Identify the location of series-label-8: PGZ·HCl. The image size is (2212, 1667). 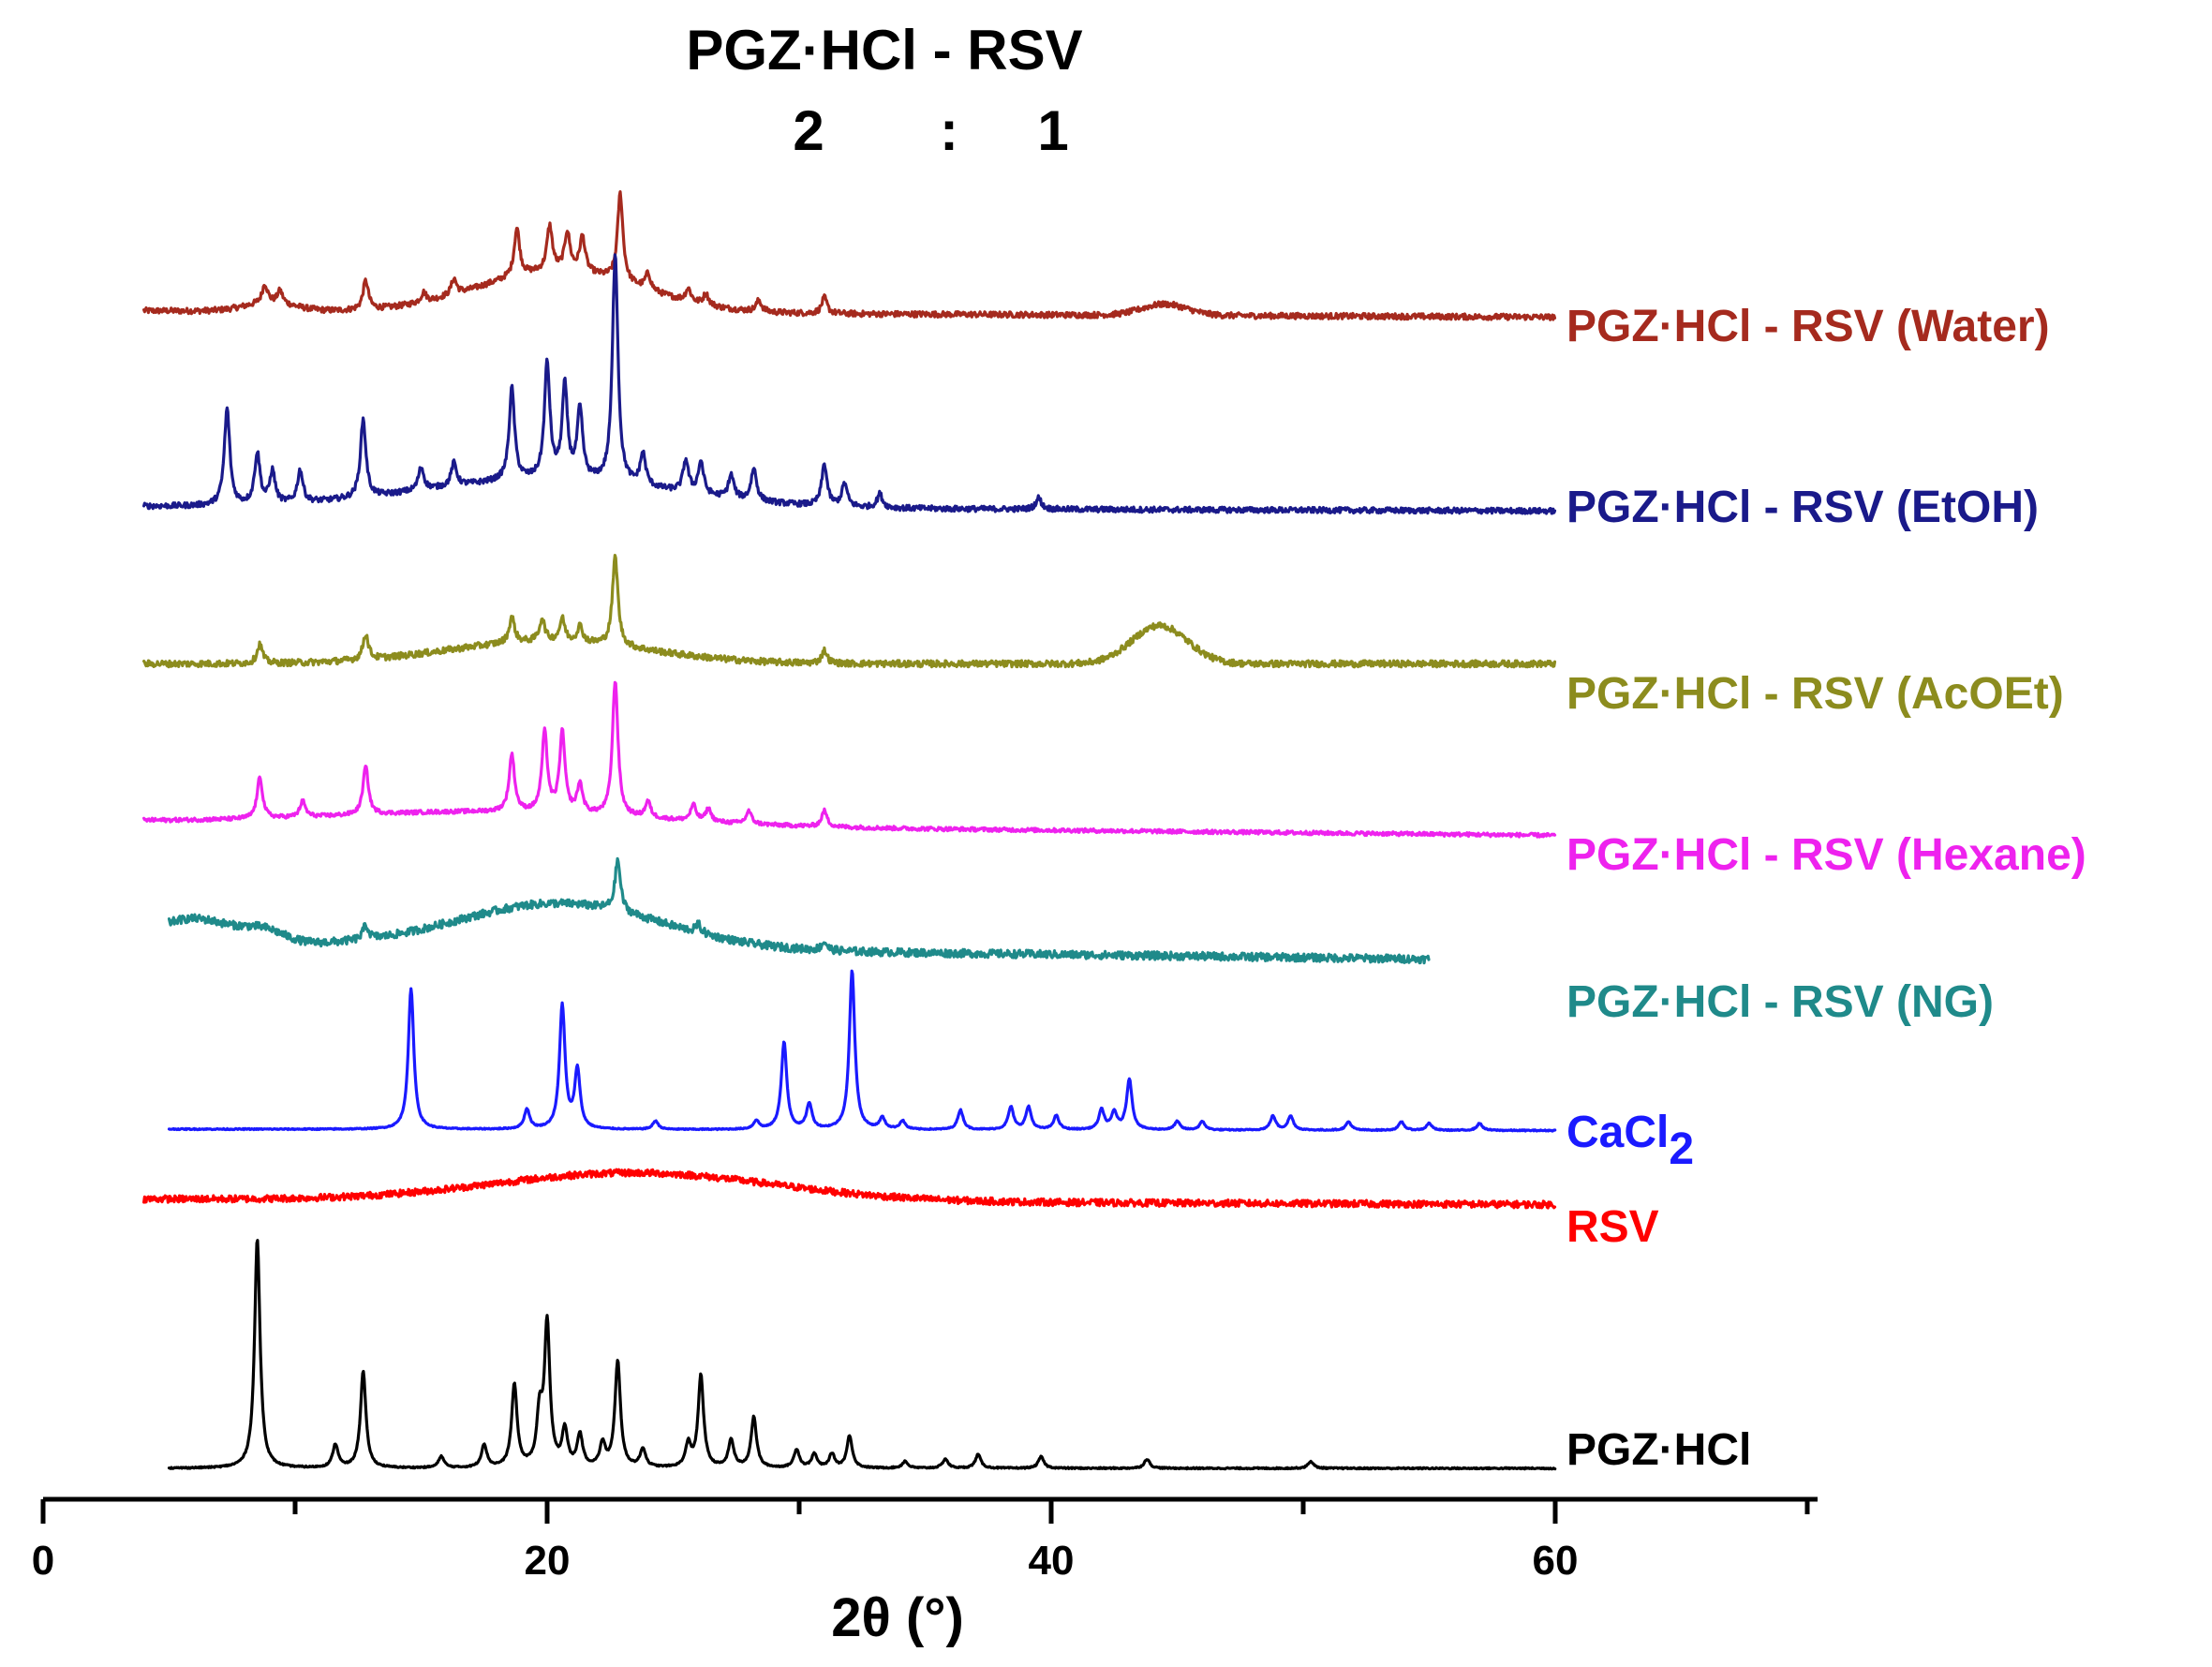
(1658, 1450).